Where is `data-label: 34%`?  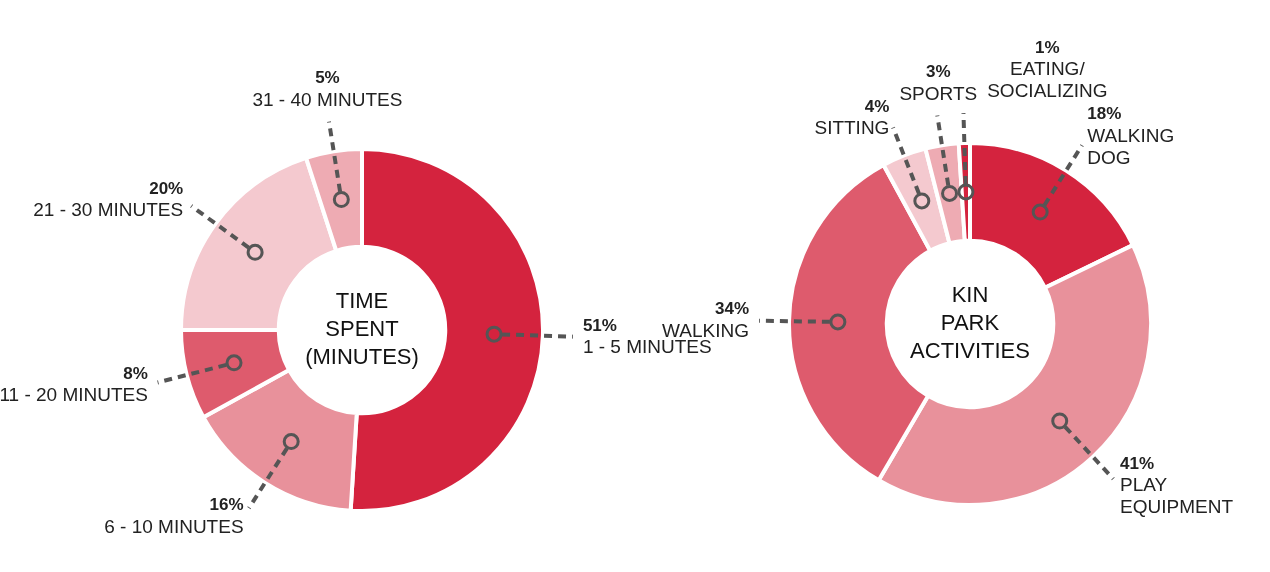 data-label: 34% is located at coordinates (732, 309).